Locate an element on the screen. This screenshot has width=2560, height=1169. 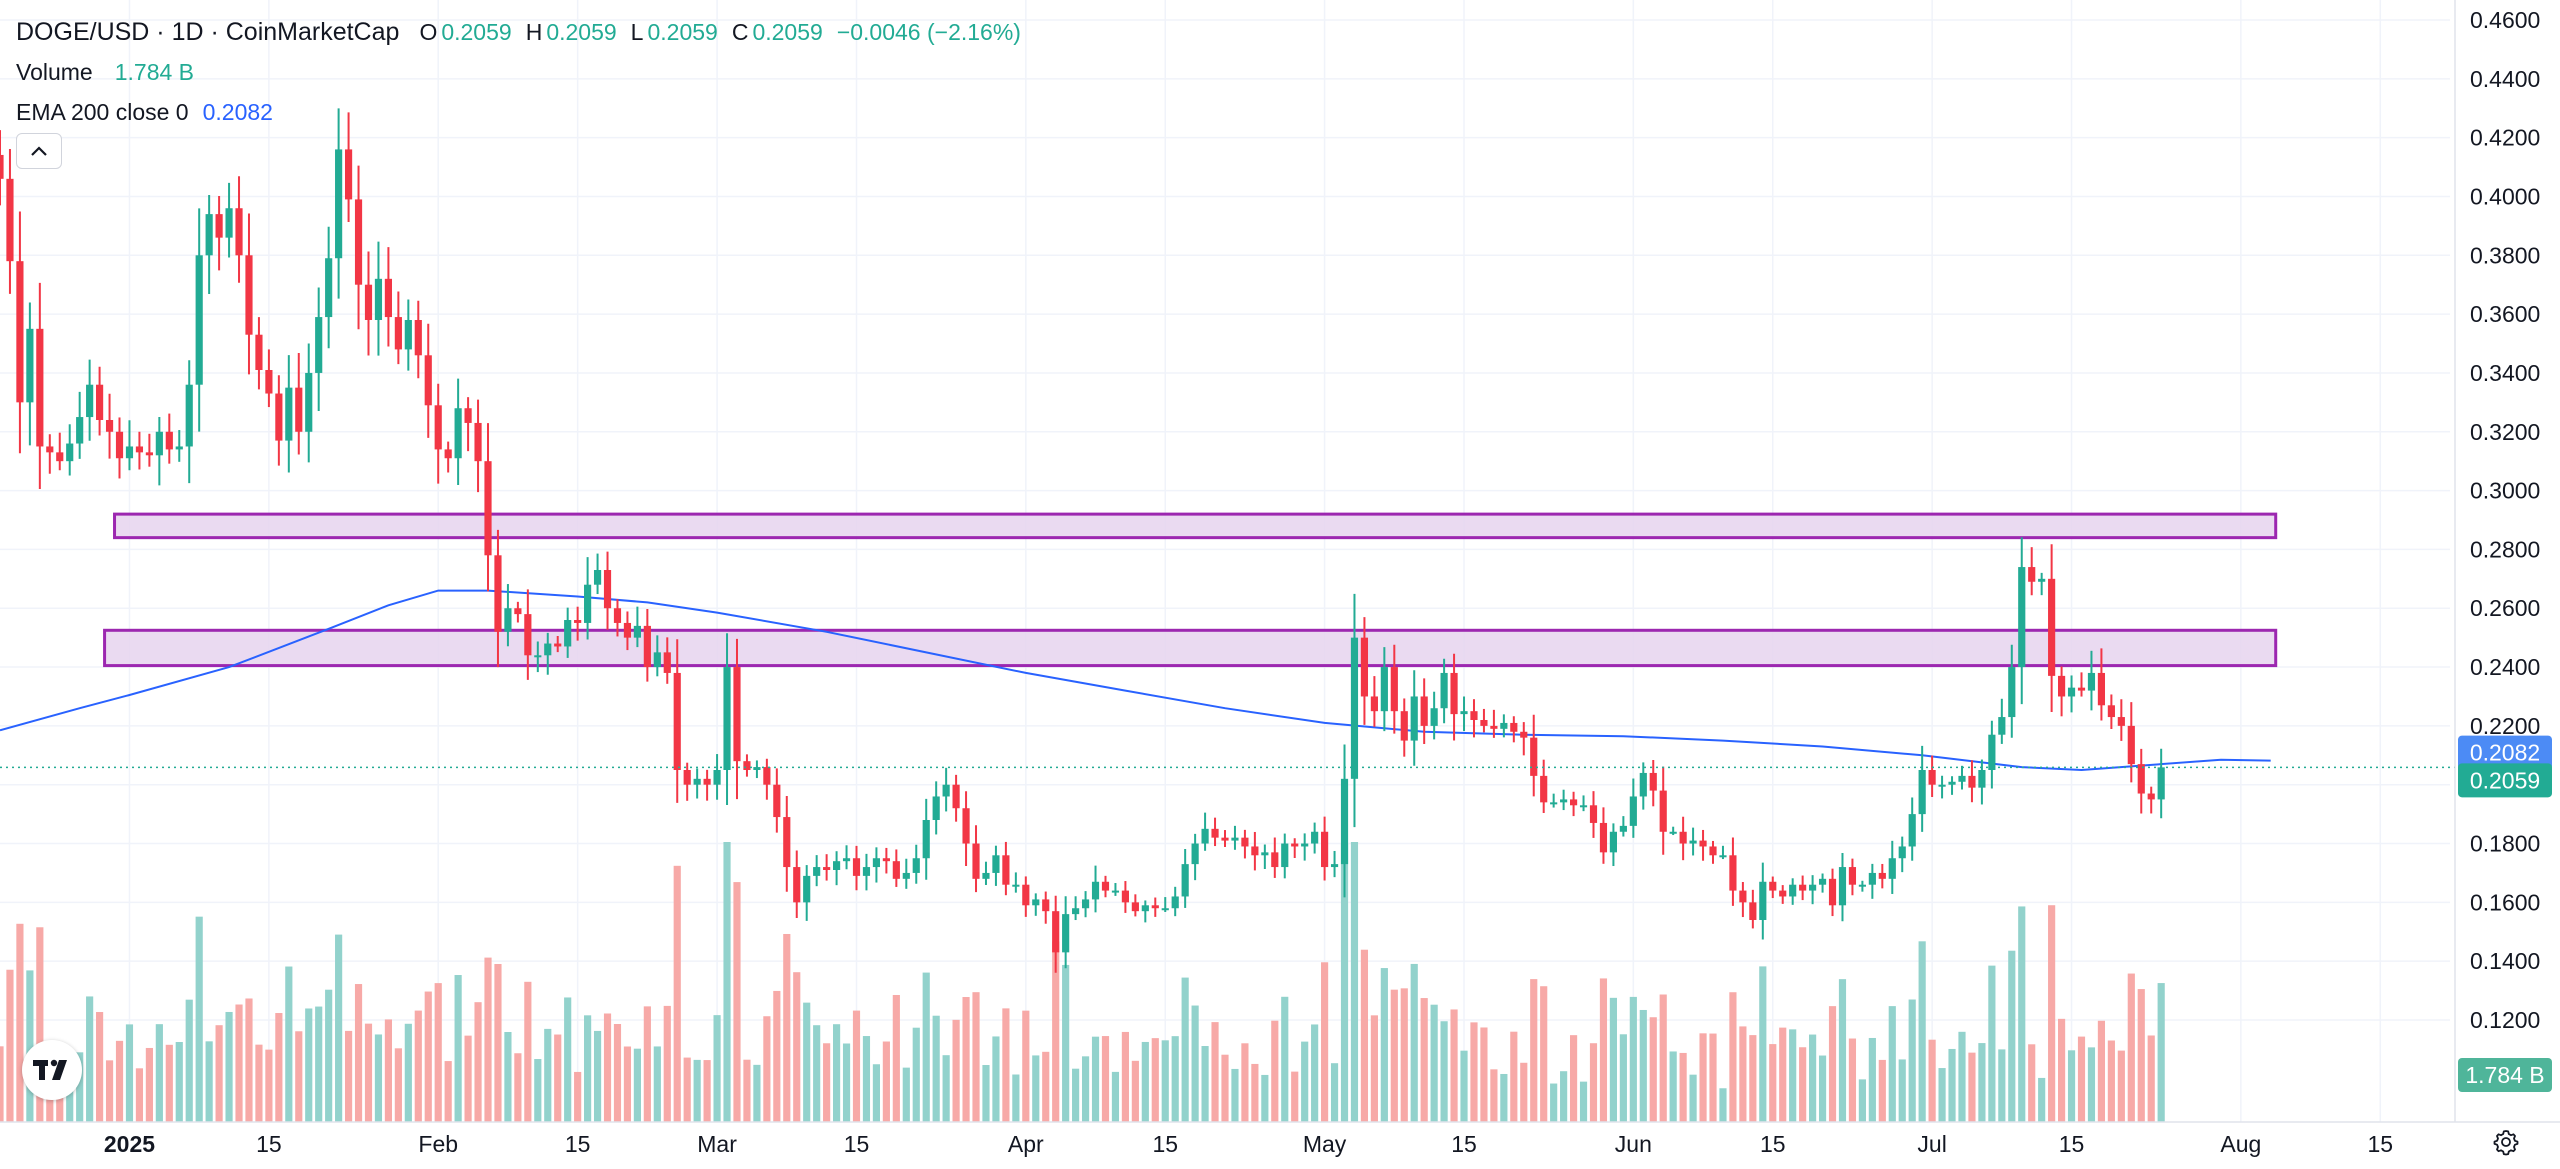
lower-resistance-zone is located at coordinates (1190, 648).